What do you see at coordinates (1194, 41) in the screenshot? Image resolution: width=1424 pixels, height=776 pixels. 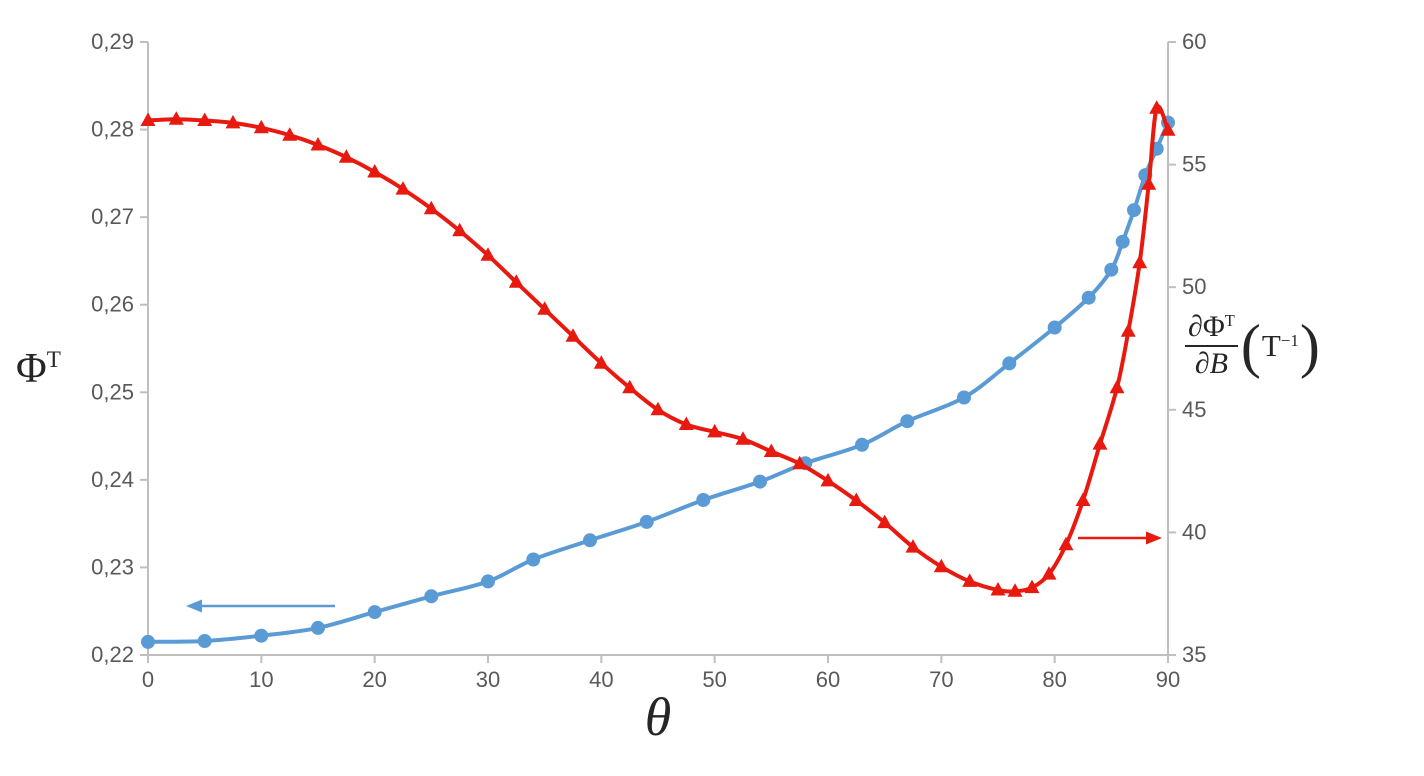 I see `right-tick-label: 60` at bounding box center [1194, 41].